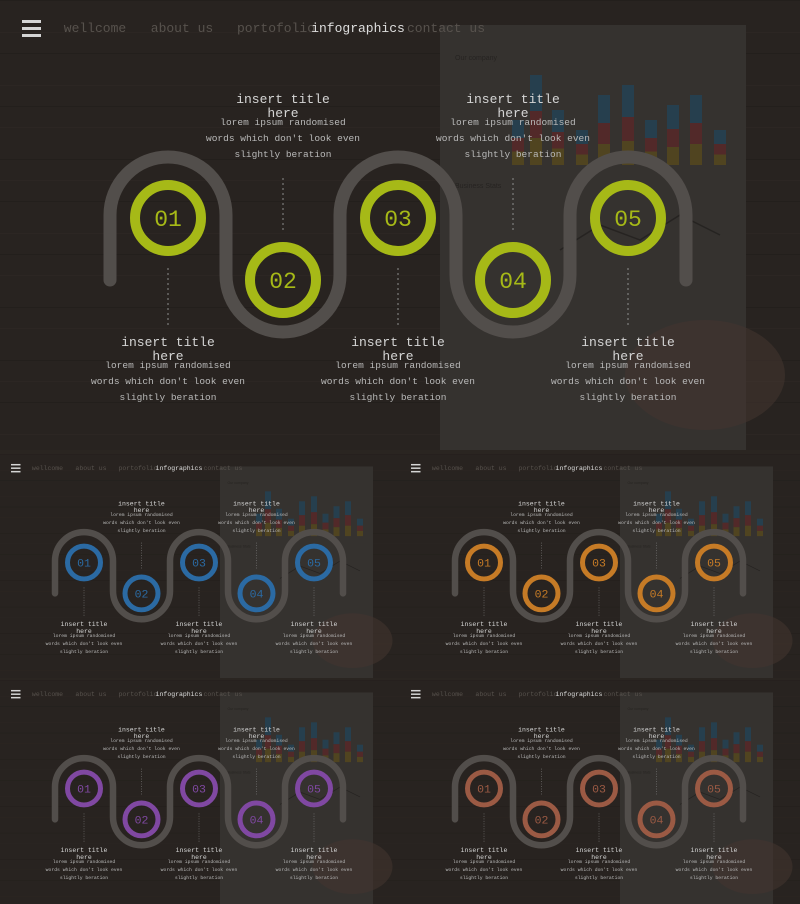 The image size is (800, 904). I want to click on timeline-track, so click(199, 801).